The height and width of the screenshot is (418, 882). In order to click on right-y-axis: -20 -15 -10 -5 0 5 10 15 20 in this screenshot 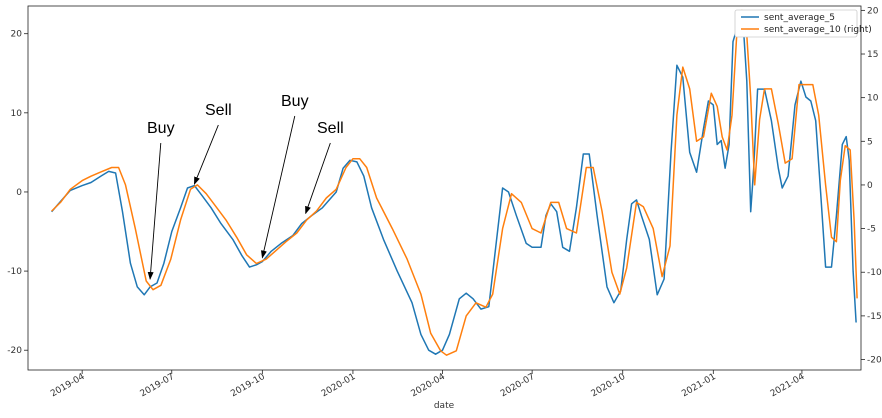, I will do `click(871, 186)`.